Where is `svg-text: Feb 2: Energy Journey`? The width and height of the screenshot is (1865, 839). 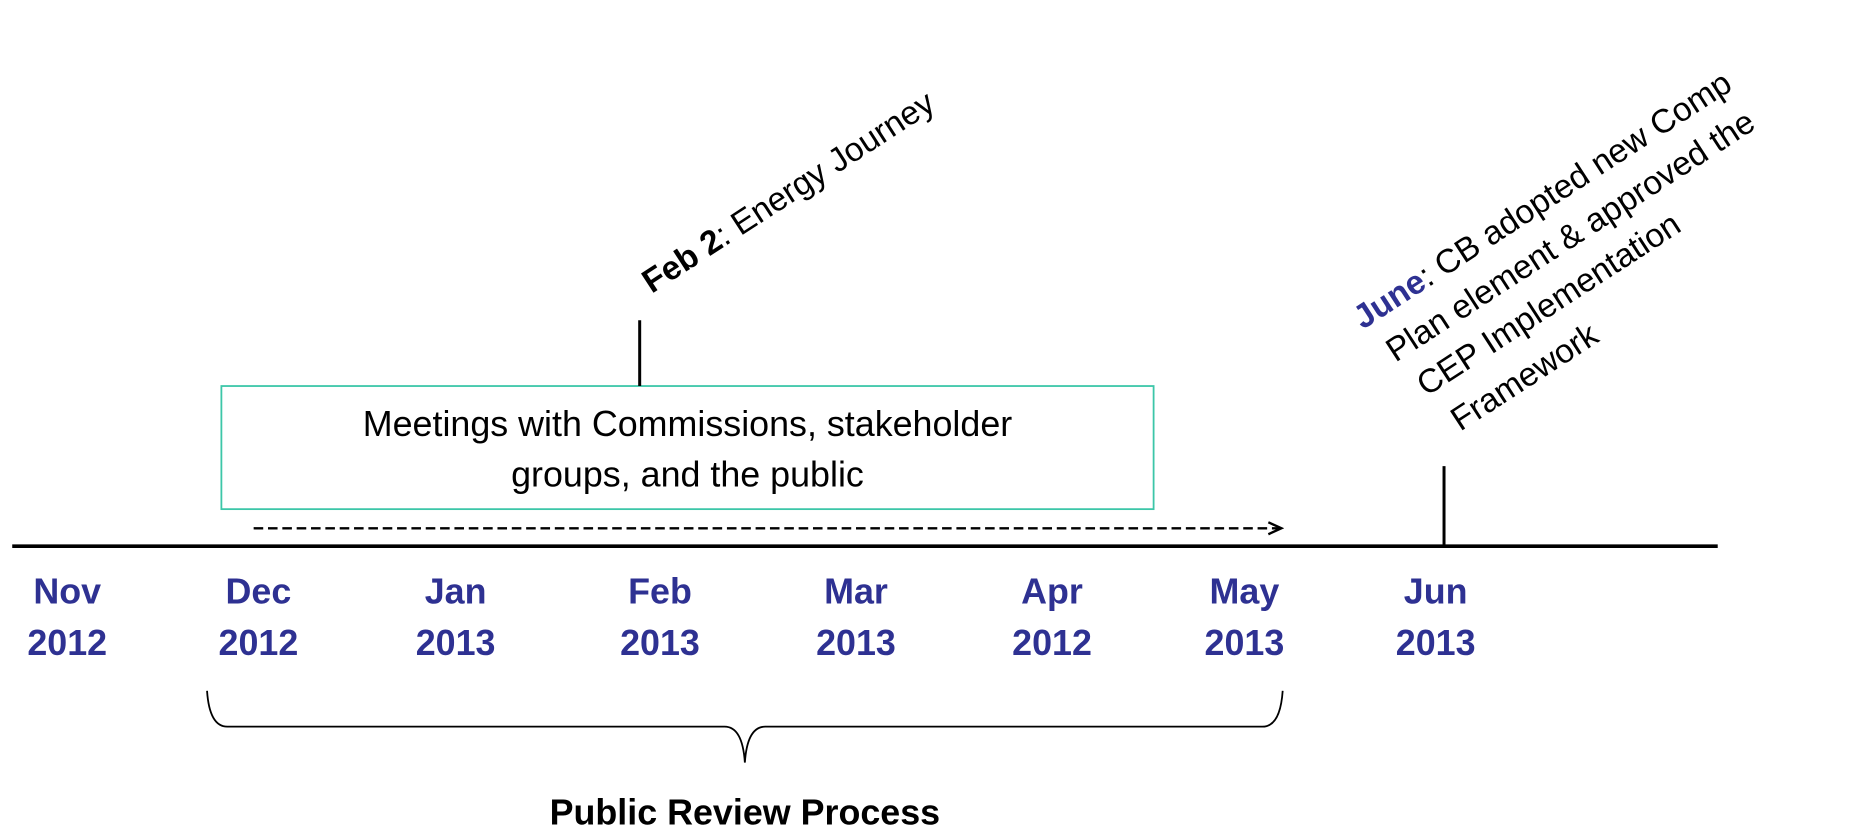 svg-text: Feb 2: Energy Journey is located at coordinates (789, 192).